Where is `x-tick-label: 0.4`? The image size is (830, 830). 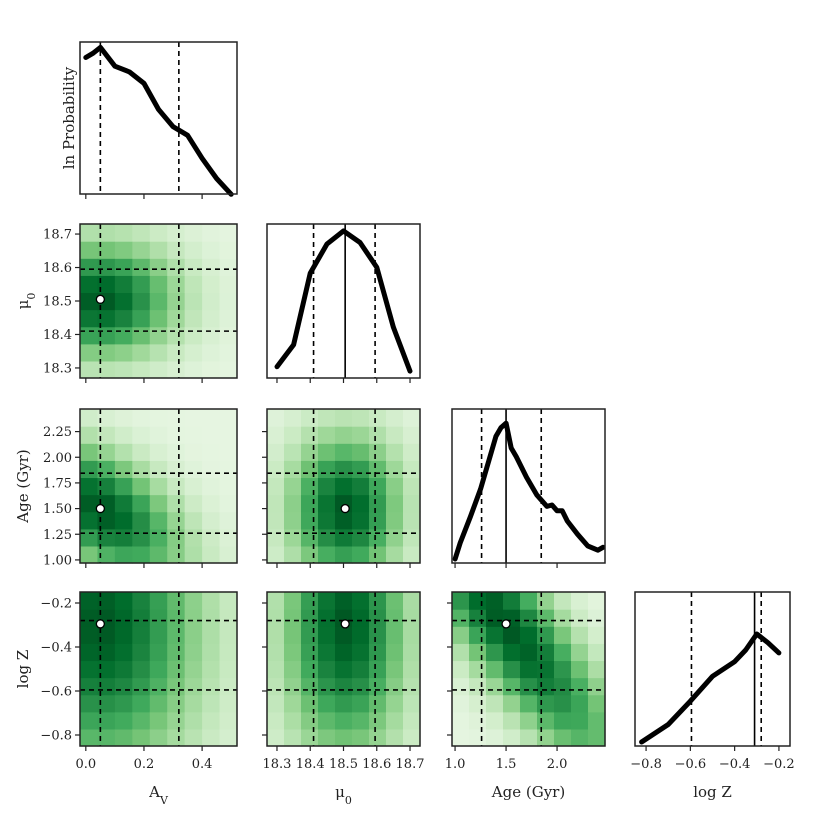 x-tick-label: 0.4 is located at coordinates (202, 764).